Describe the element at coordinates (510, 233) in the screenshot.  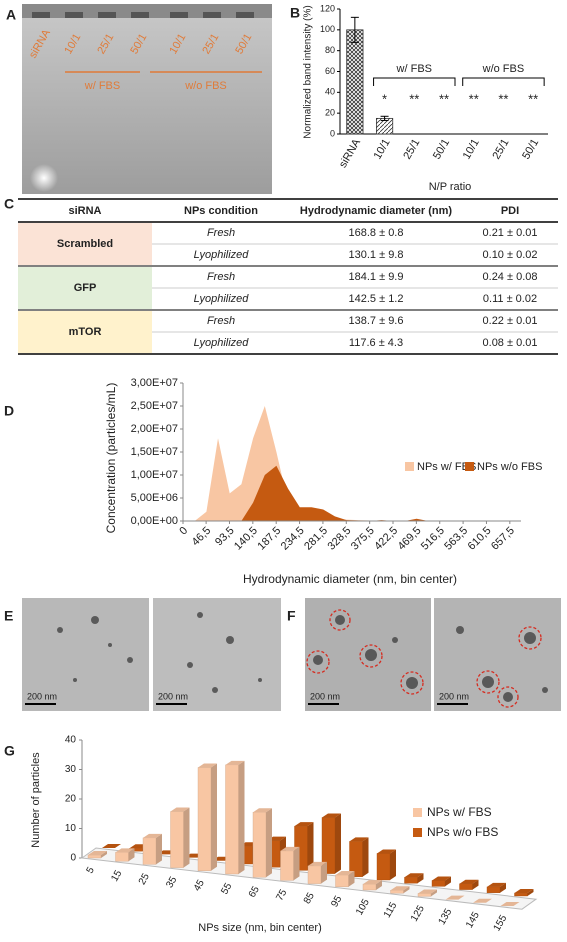
I see `table-cell: 0.21 ± 0.01` at that location.